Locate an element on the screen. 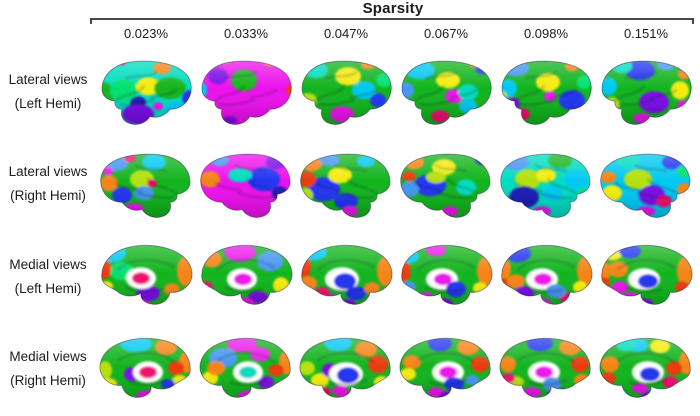  column-label: 0.033% is located at coordinates (246, 33).